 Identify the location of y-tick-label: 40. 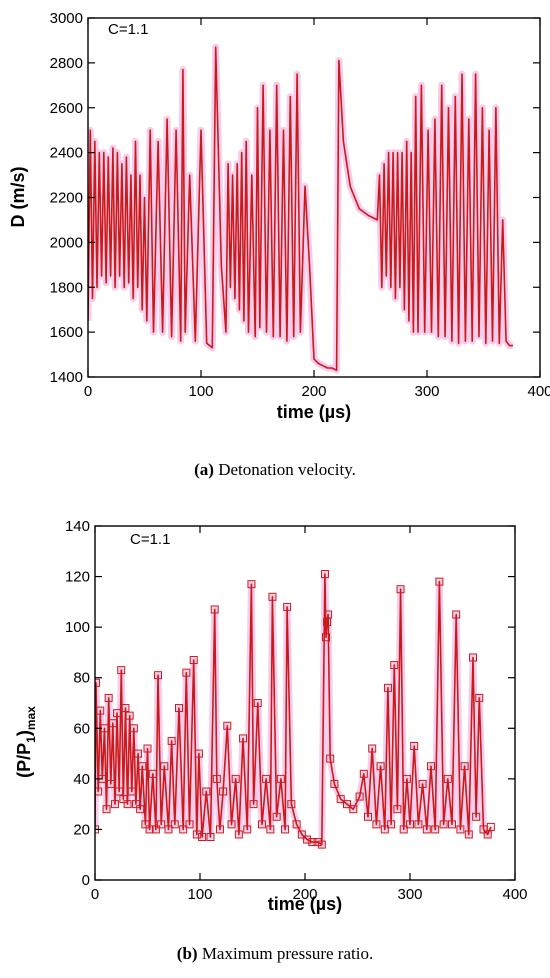
(81, 779).